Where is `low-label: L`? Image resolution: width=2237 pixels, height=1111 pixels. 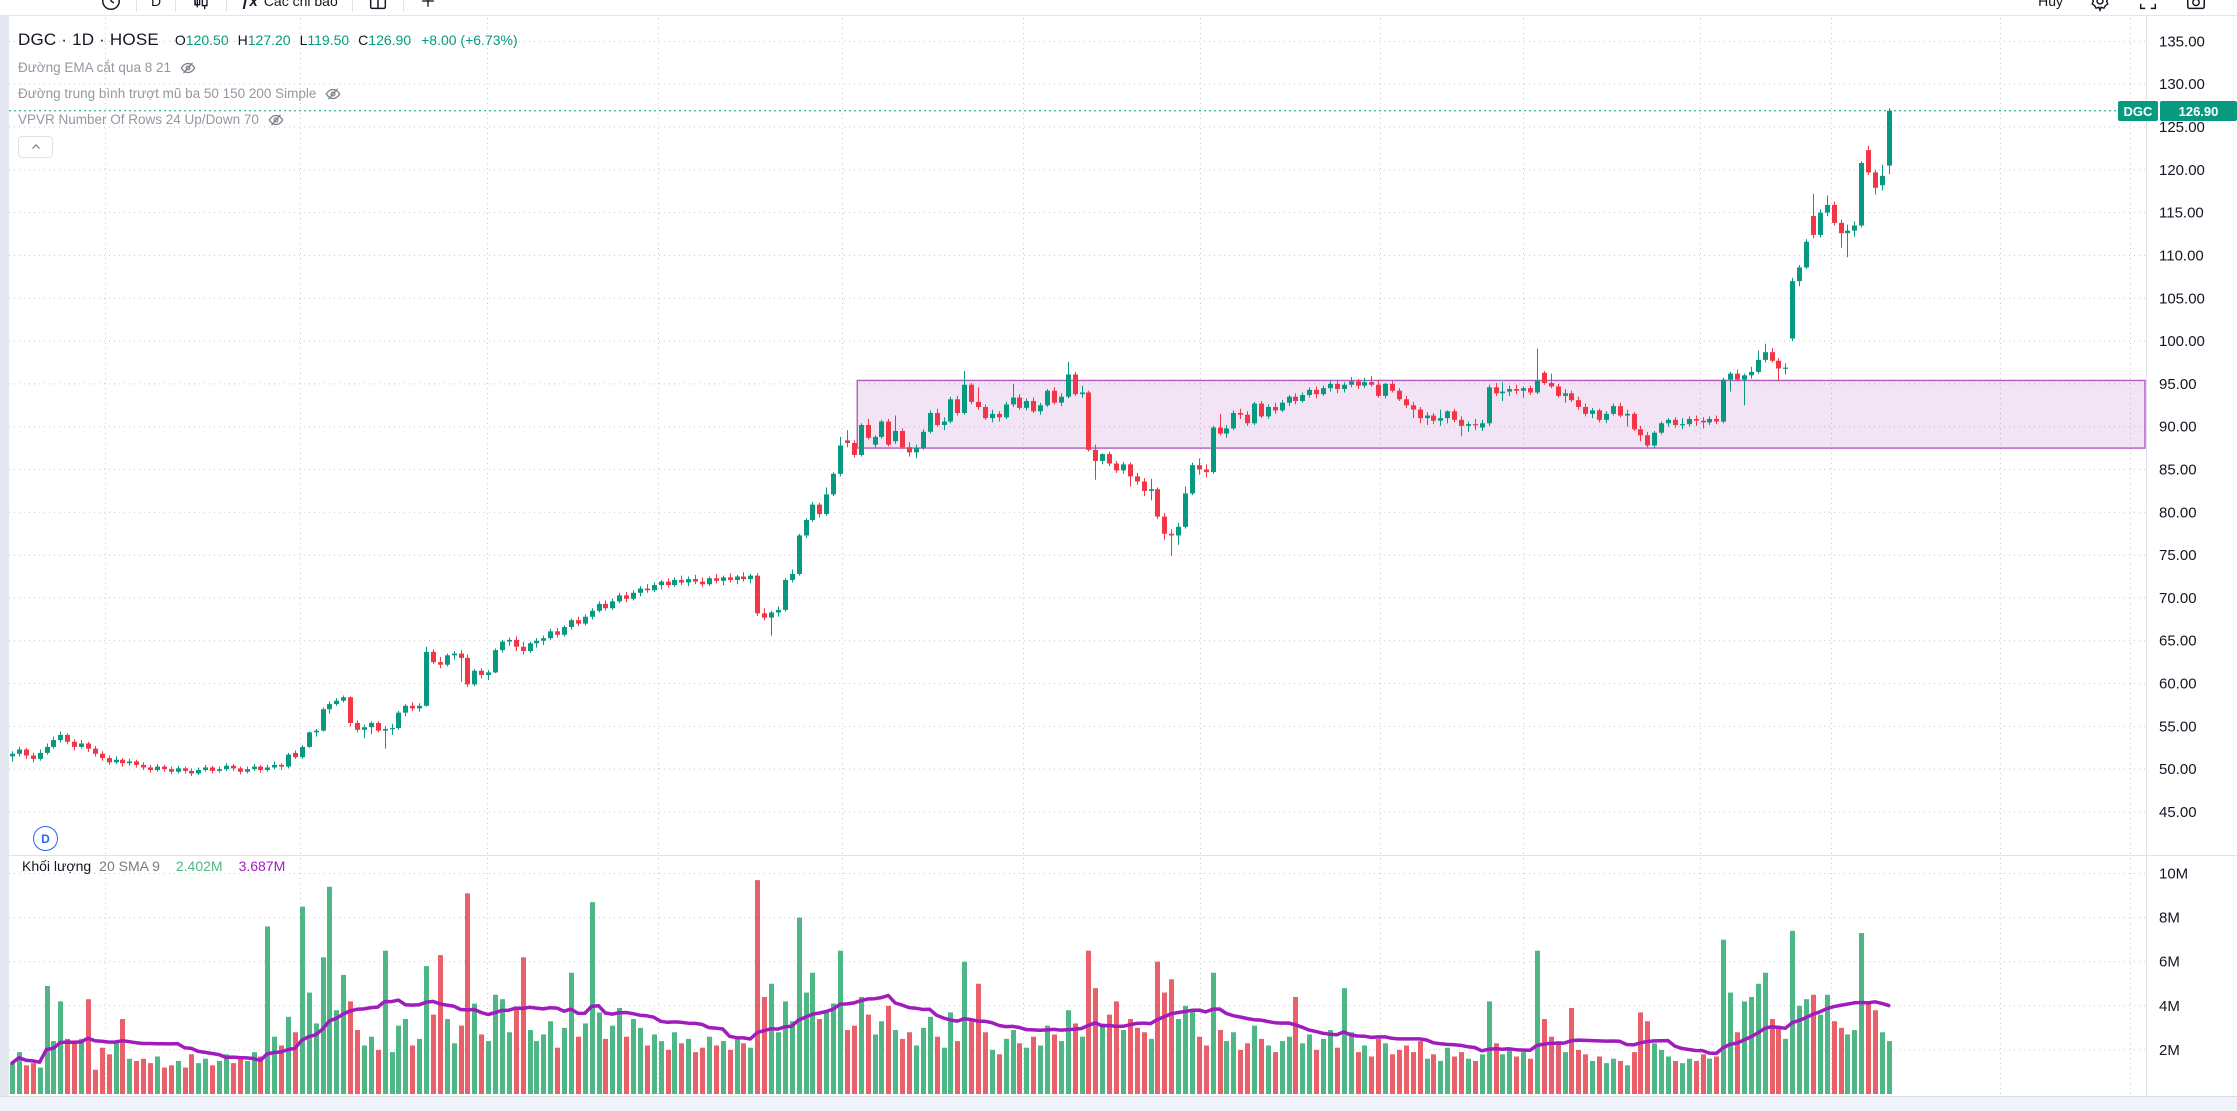
low-label: L is located at coordinates (303, 40).